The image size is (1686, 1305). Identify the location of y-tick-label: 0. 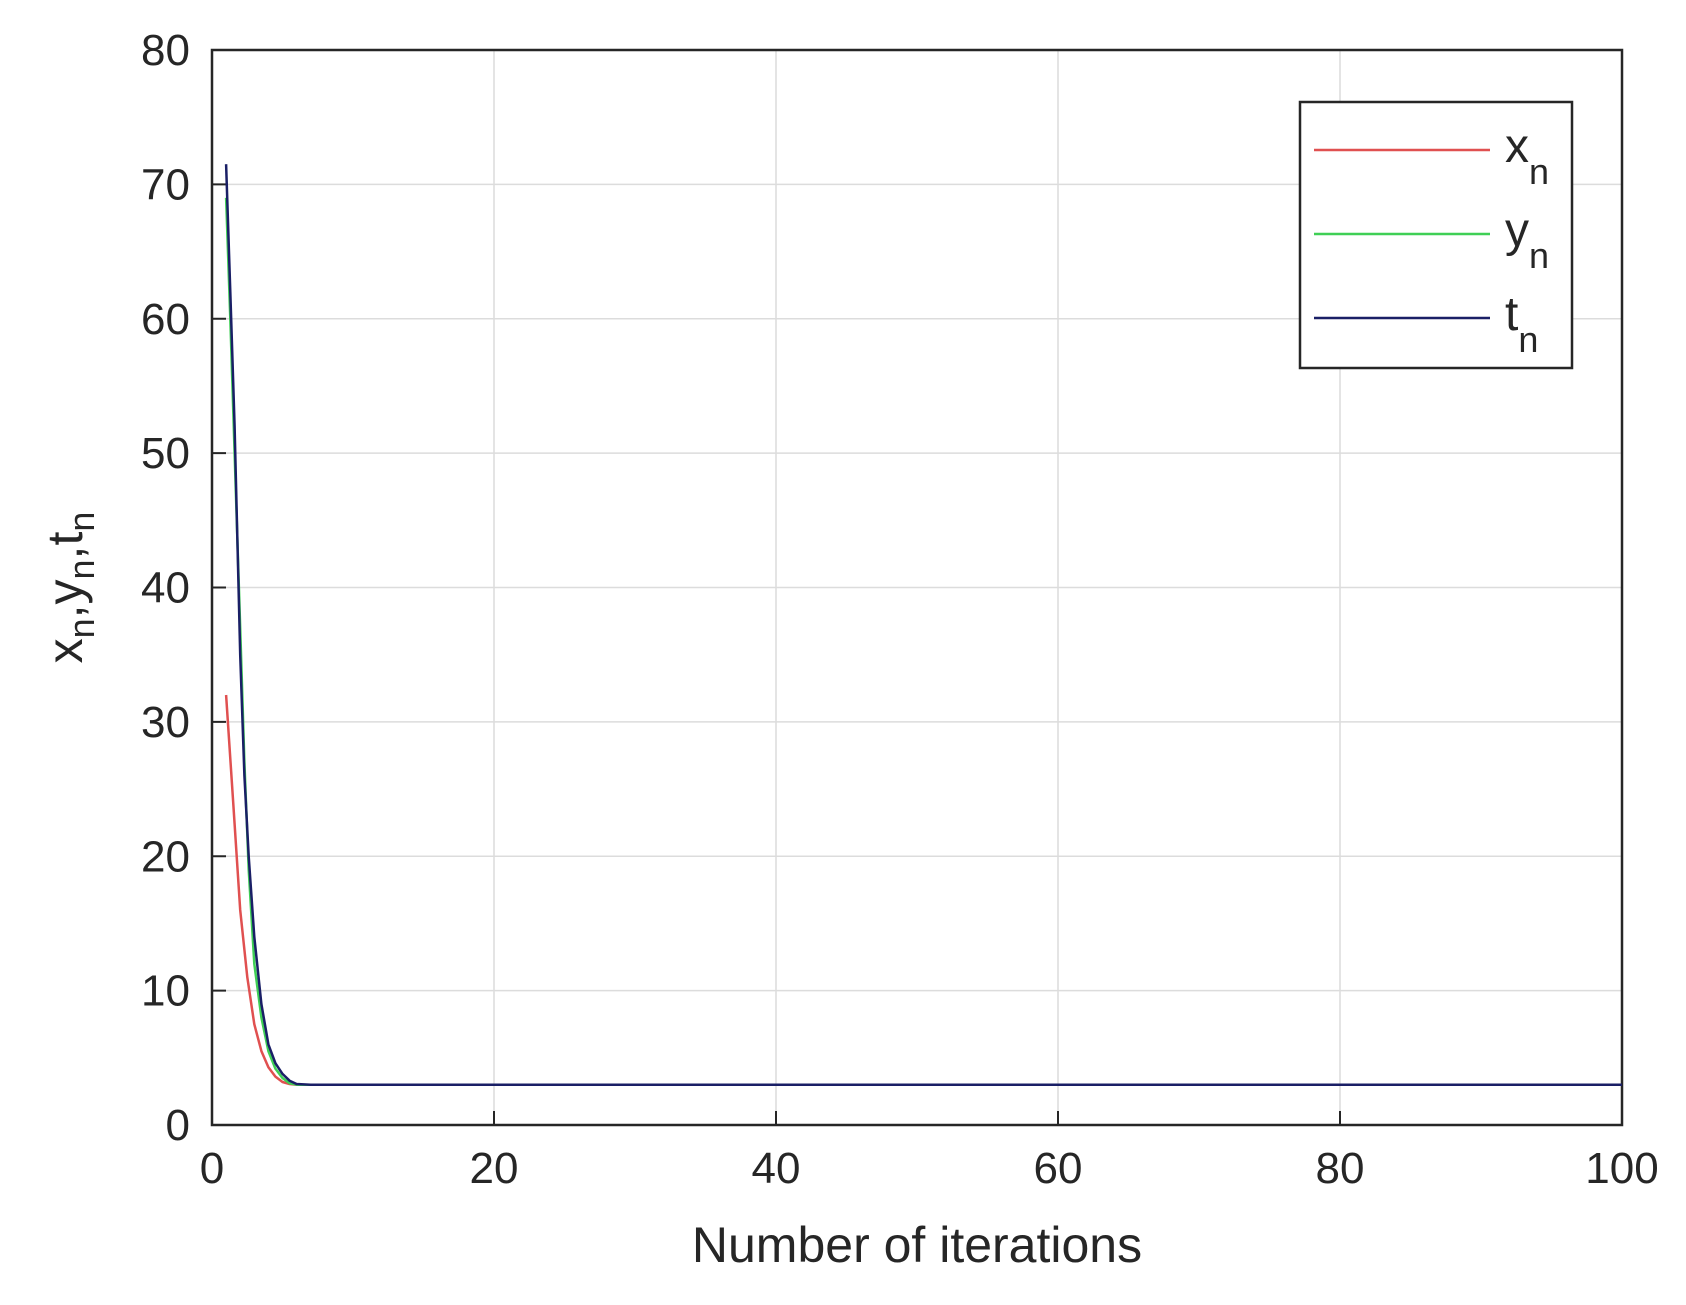
(178, 1125).